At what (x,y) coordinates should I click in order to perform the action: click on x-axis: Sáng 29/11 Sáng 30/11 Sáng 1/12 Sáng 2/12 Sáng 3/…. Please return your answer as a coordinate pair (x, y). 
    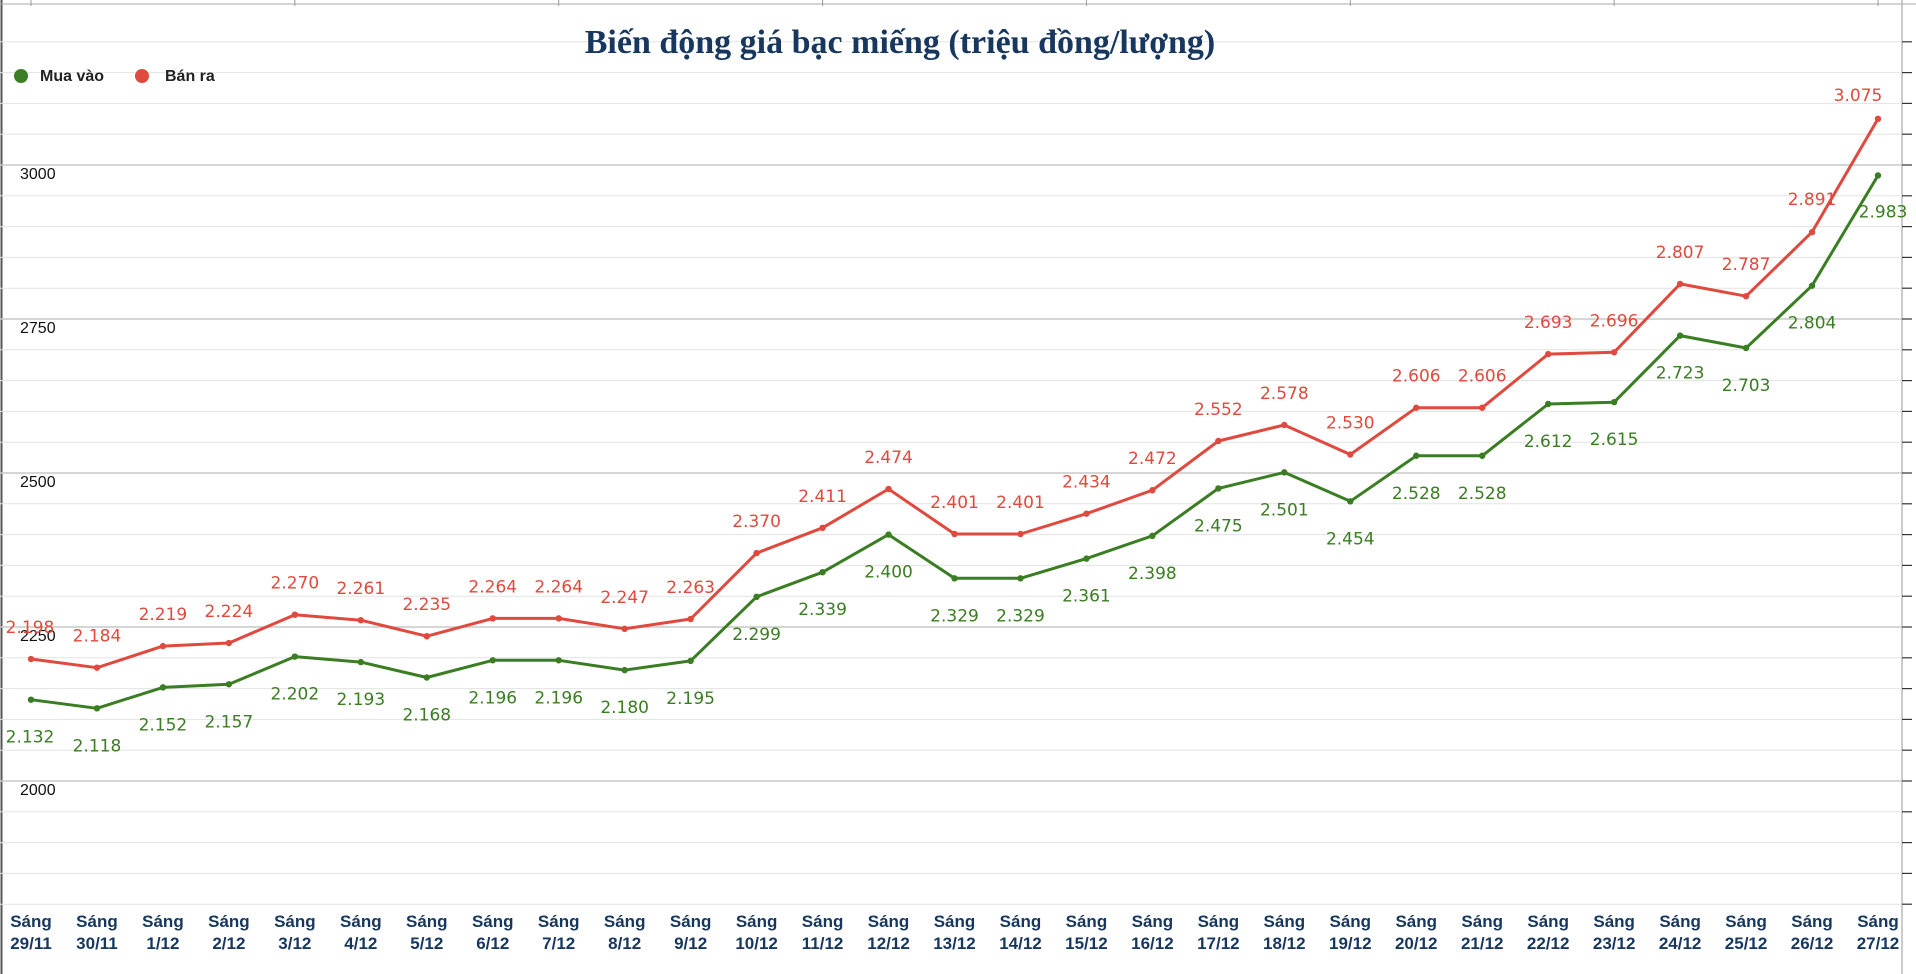
    Looking at the image, I should click on (954, 932).